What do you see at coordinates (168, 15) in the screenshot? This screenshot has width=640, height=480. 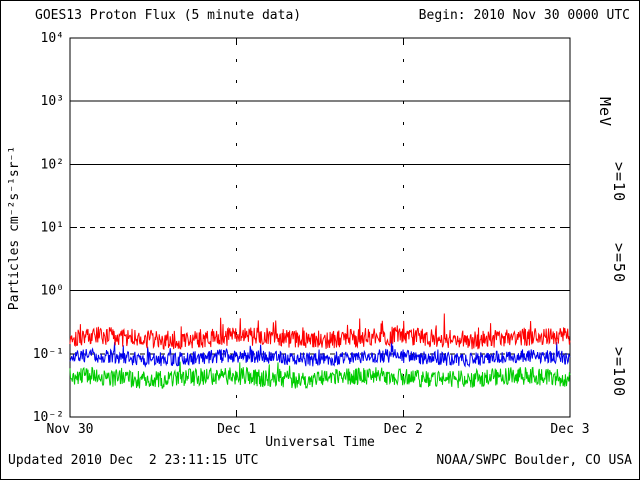 I see `chart-title: GOES13 Proton Flux (5 minute data)` at bounding box center [168, 15].